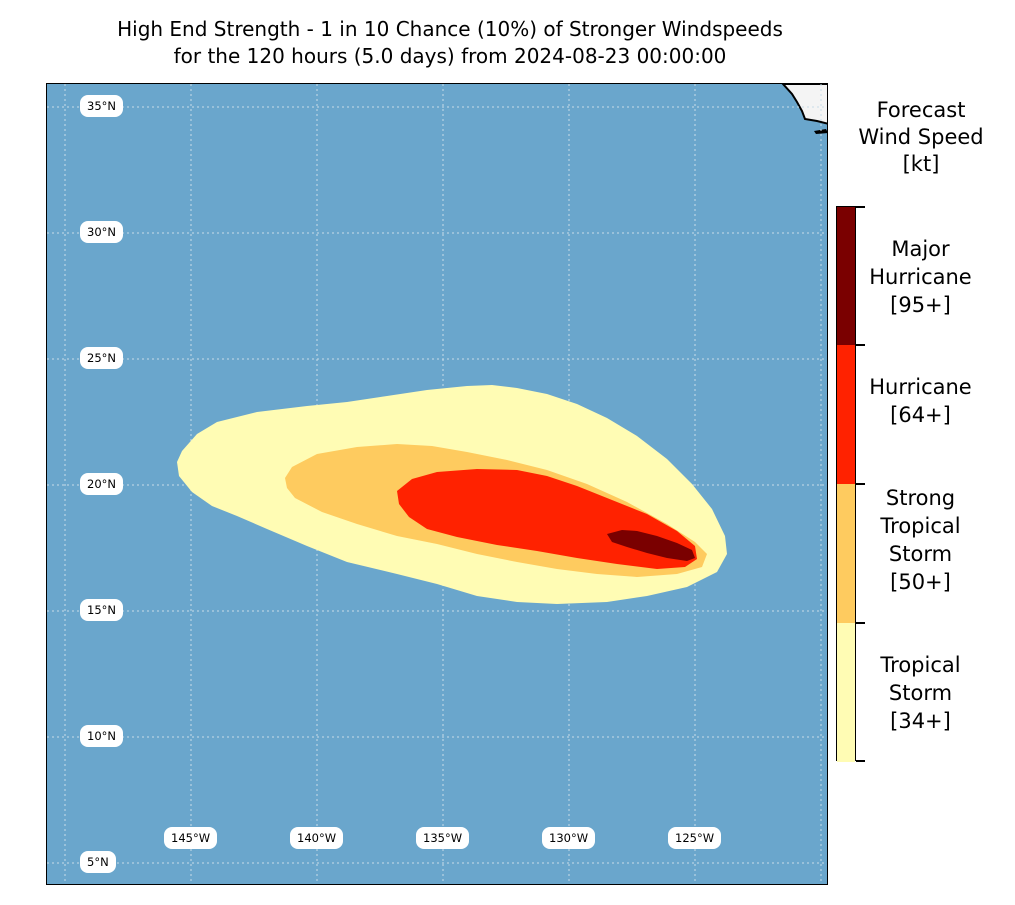  I want to click on legend-title: Forecast Wind Speed [kt], so click(921, 137).